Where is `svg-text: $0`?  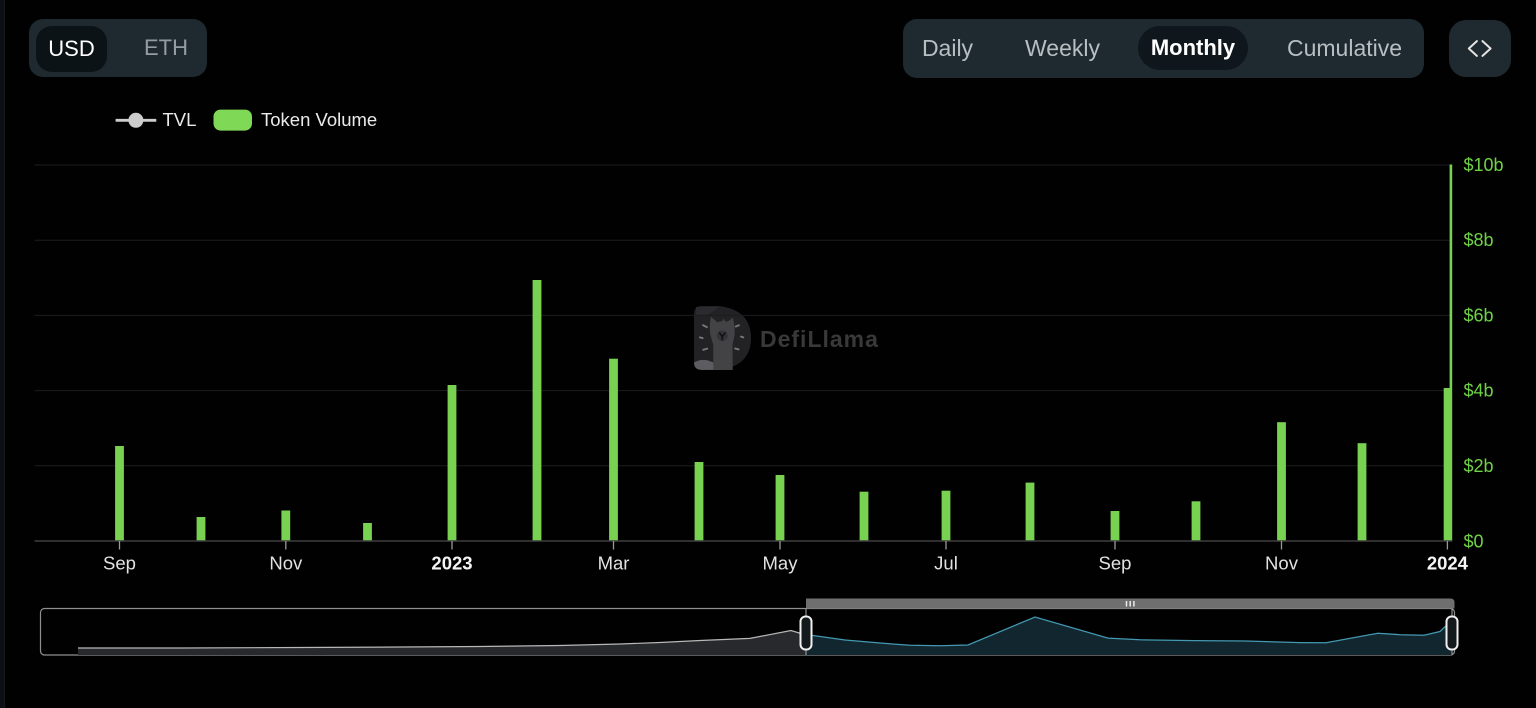
svg-text: $0 is located at coordinates (1474, 542).